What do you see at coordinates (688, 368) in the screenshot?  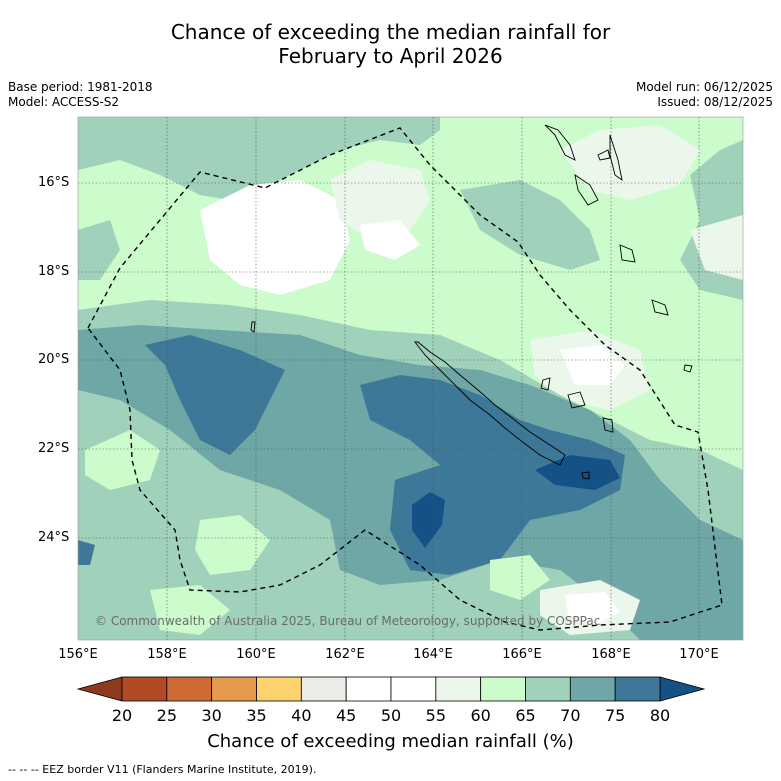 I see `island-coast1` at bounding box center [688, 368].